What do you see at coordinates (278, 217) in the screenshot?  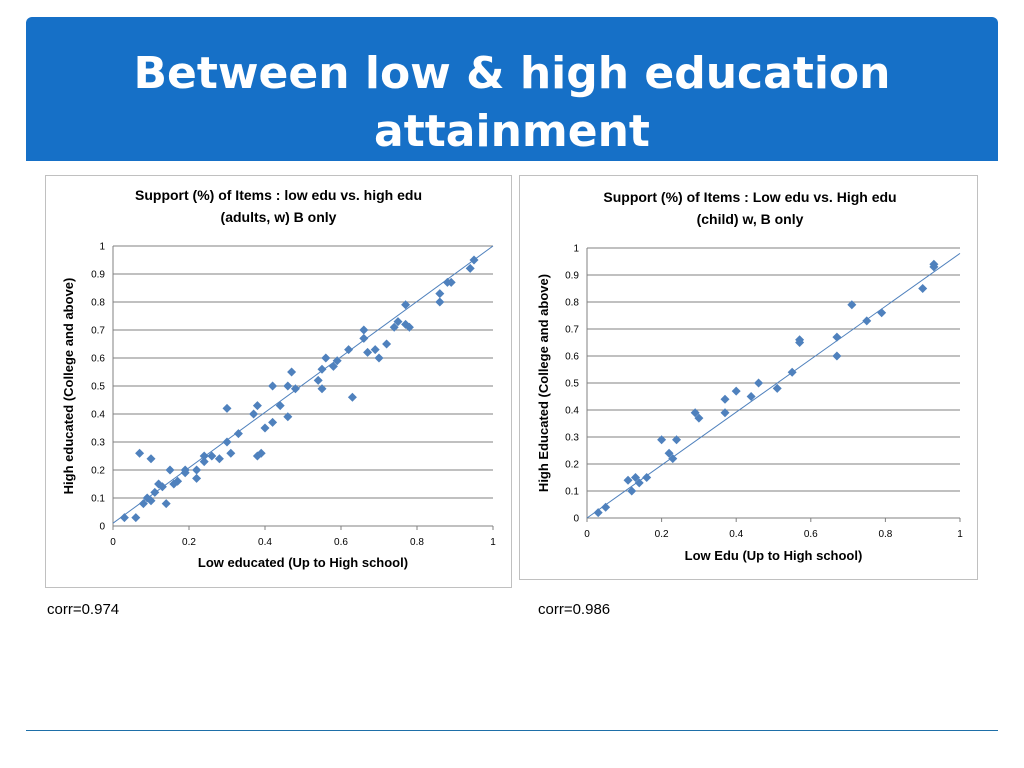 I see `chart-title-line-2: (adults, w) B only` at bounding box center [278, 217].